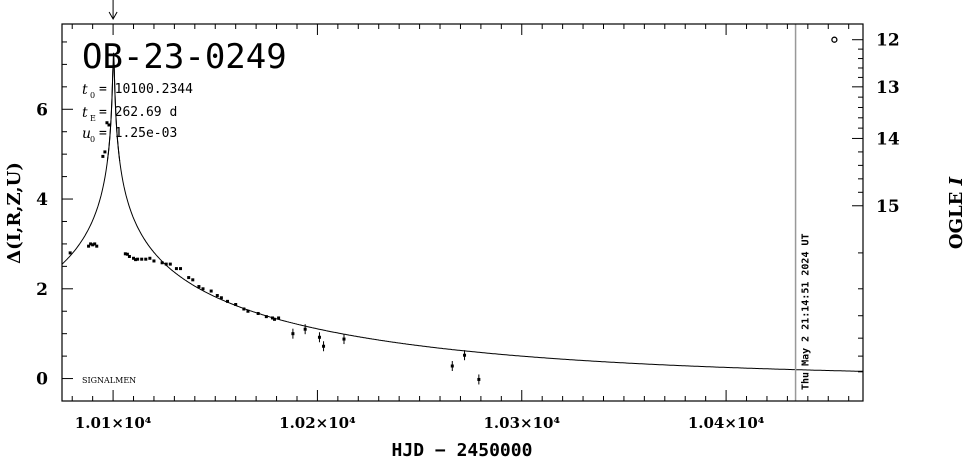  What do you see at coordinates (462, 449) in the screenshot?
I see `x-axis-label: HJD − 2450000` at bounding box center [462, 449].